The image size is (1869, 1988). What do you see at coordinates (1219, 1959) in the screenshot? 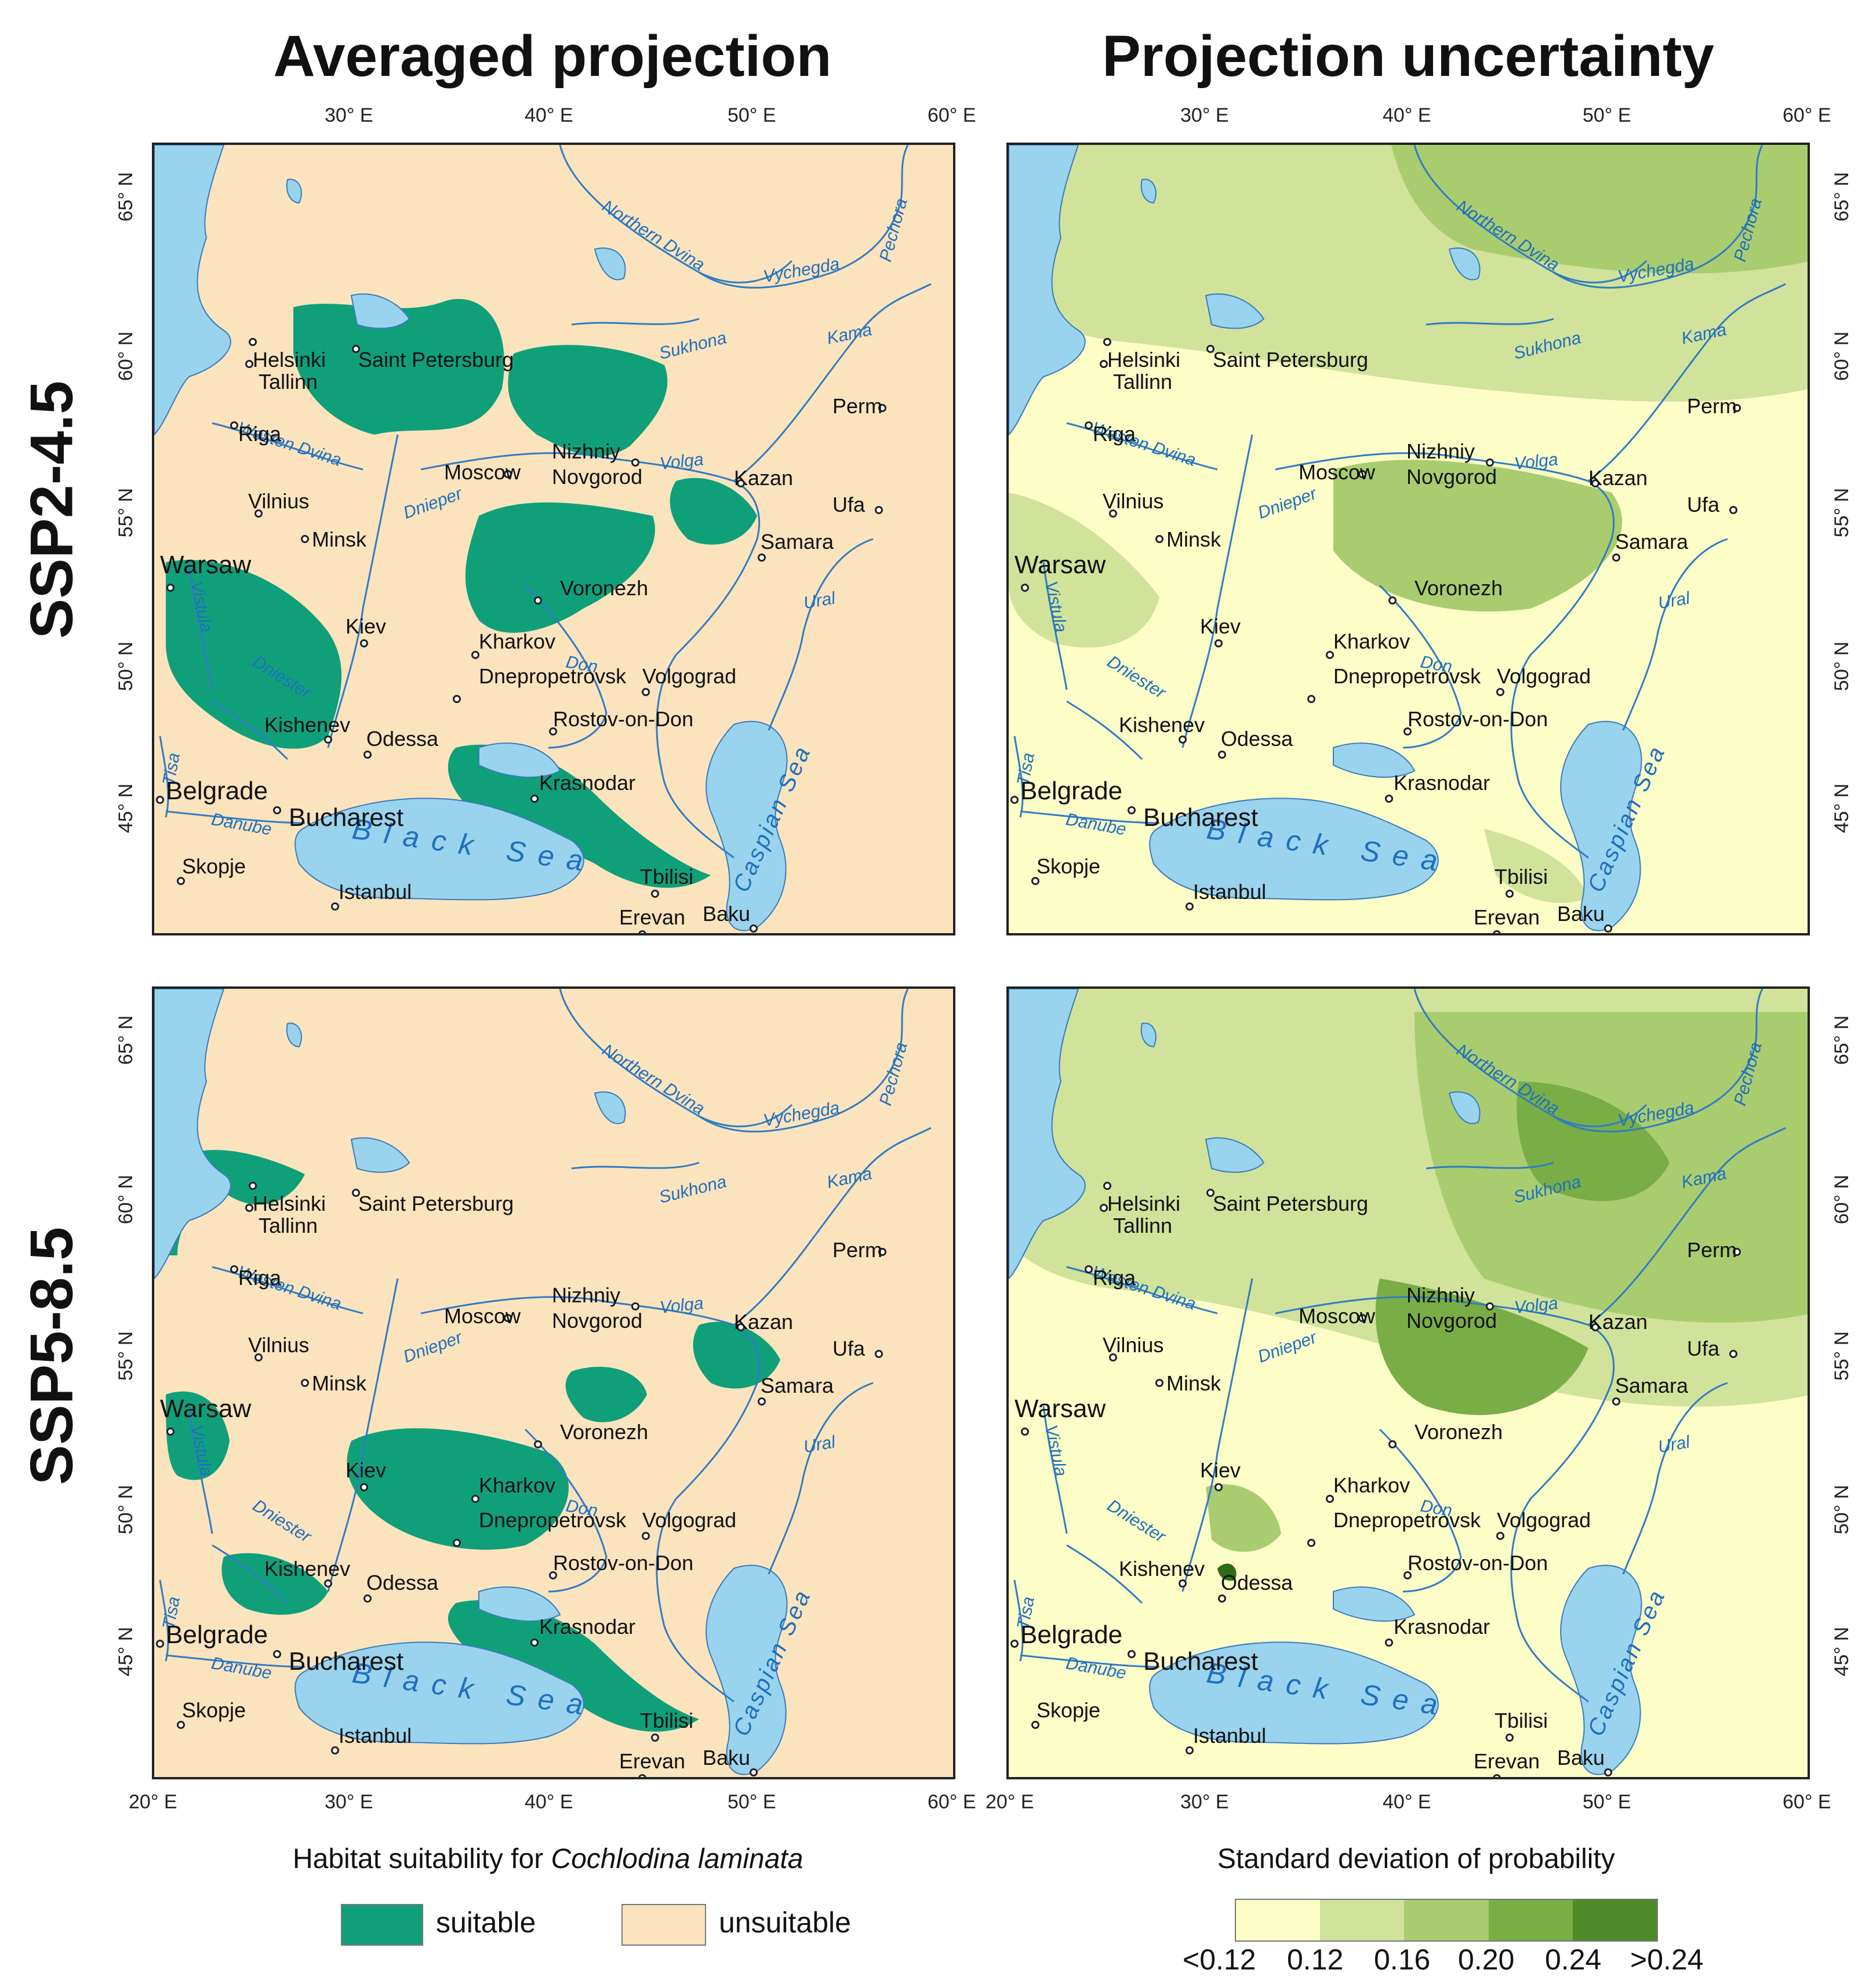
I see `legend-sd-label-lt012: <0.12` at bounding box center [1219, 1959].